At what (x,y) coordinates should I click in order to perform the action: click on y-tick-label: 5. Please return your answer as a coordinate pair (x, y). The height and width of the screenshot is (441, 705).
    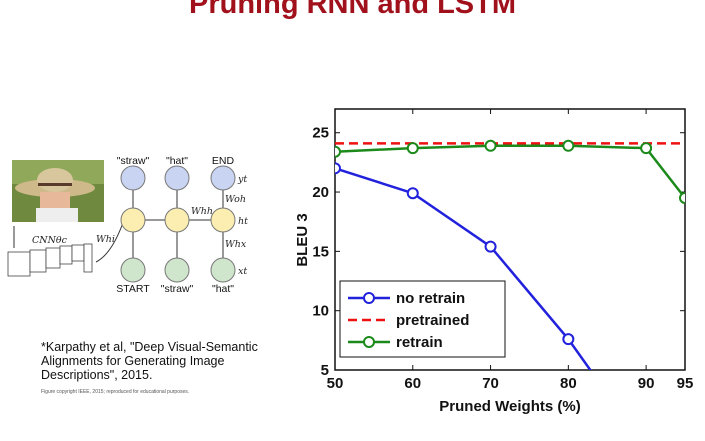
    Looking at the image, I should click on (325, 370).